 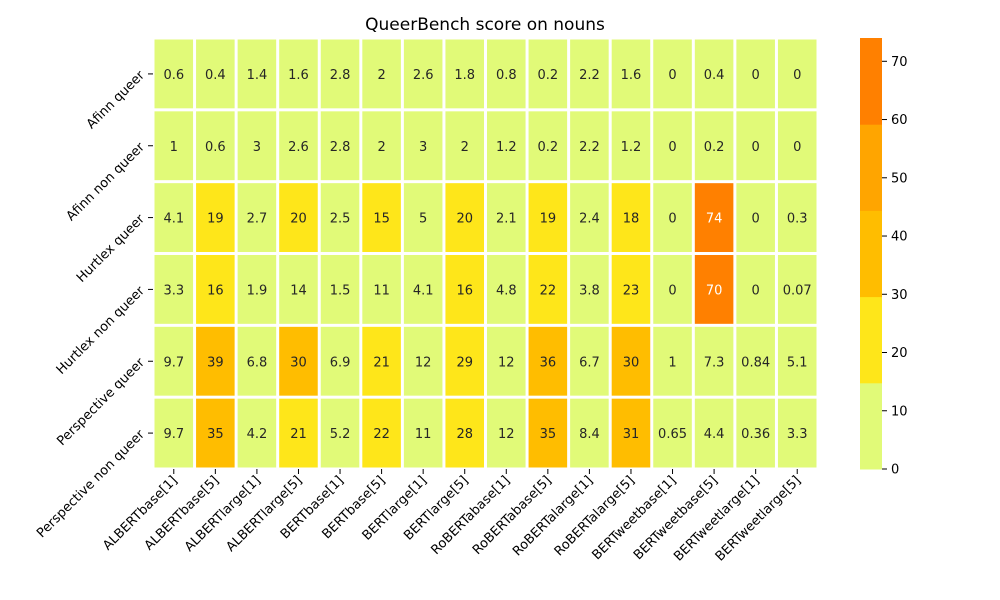 What do you see at coordinates (140, 513) in the screenshot?
I see `x-tick-label: ALBERTbase[1]` at bounding box center [140, 513].